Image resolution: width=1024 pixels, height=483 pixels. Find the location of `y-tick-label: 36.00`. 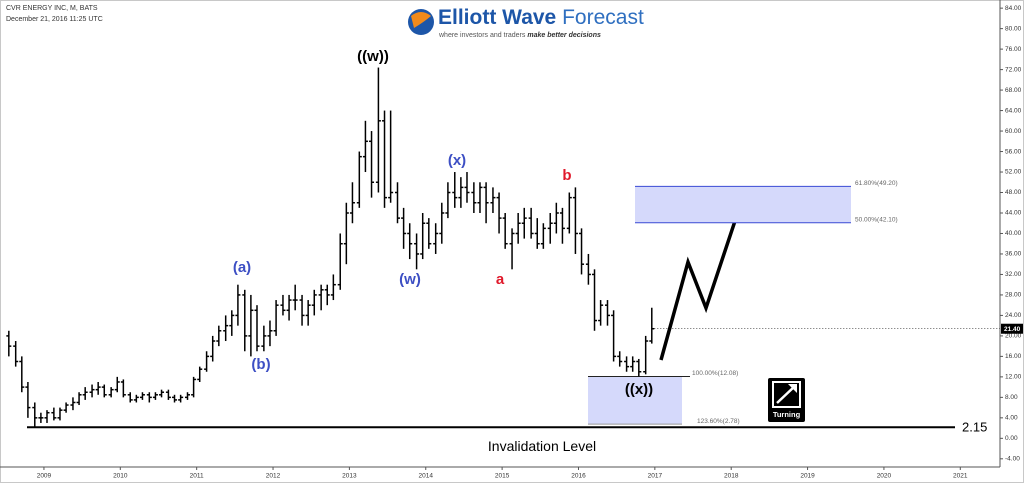

y-tick-label: 36.00 is located at coordinates (1013, 254).